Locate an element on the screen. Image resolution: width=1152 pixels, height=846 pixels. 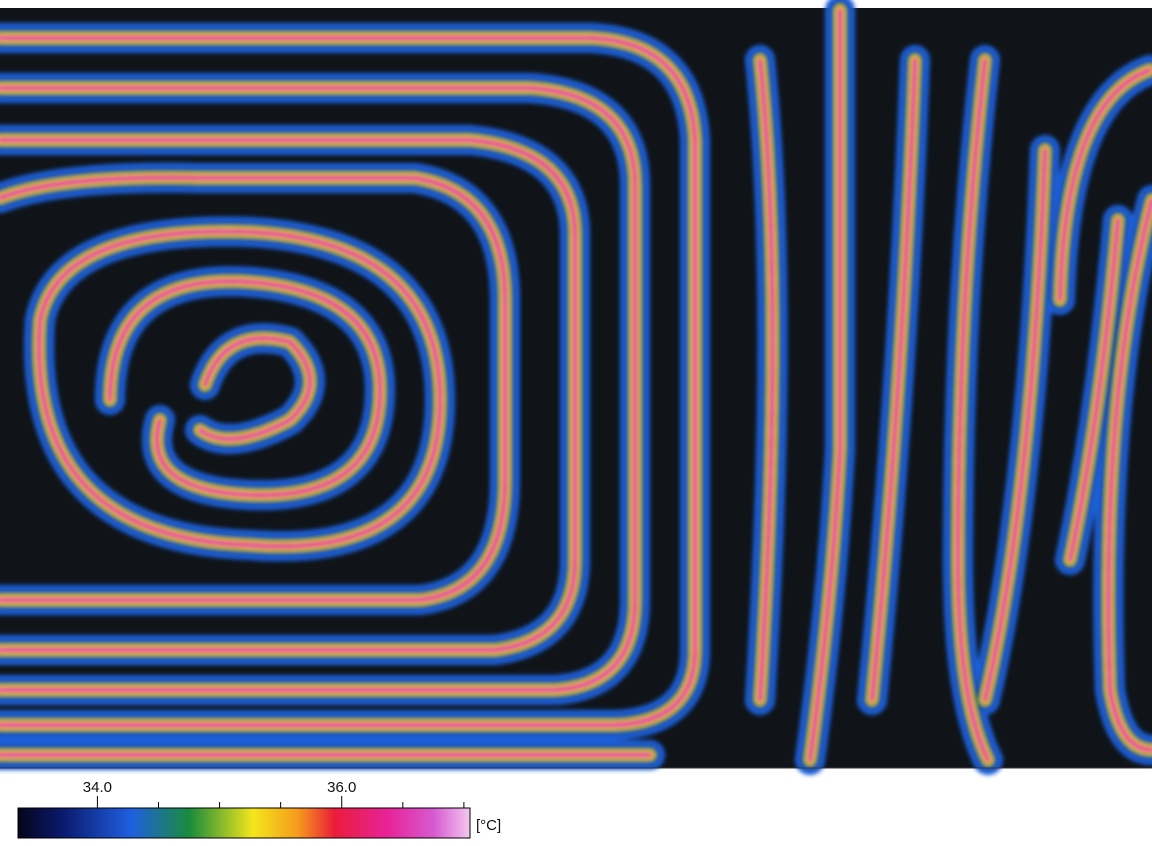
tick-label: 36.0 is located at coordinates (341, 787).